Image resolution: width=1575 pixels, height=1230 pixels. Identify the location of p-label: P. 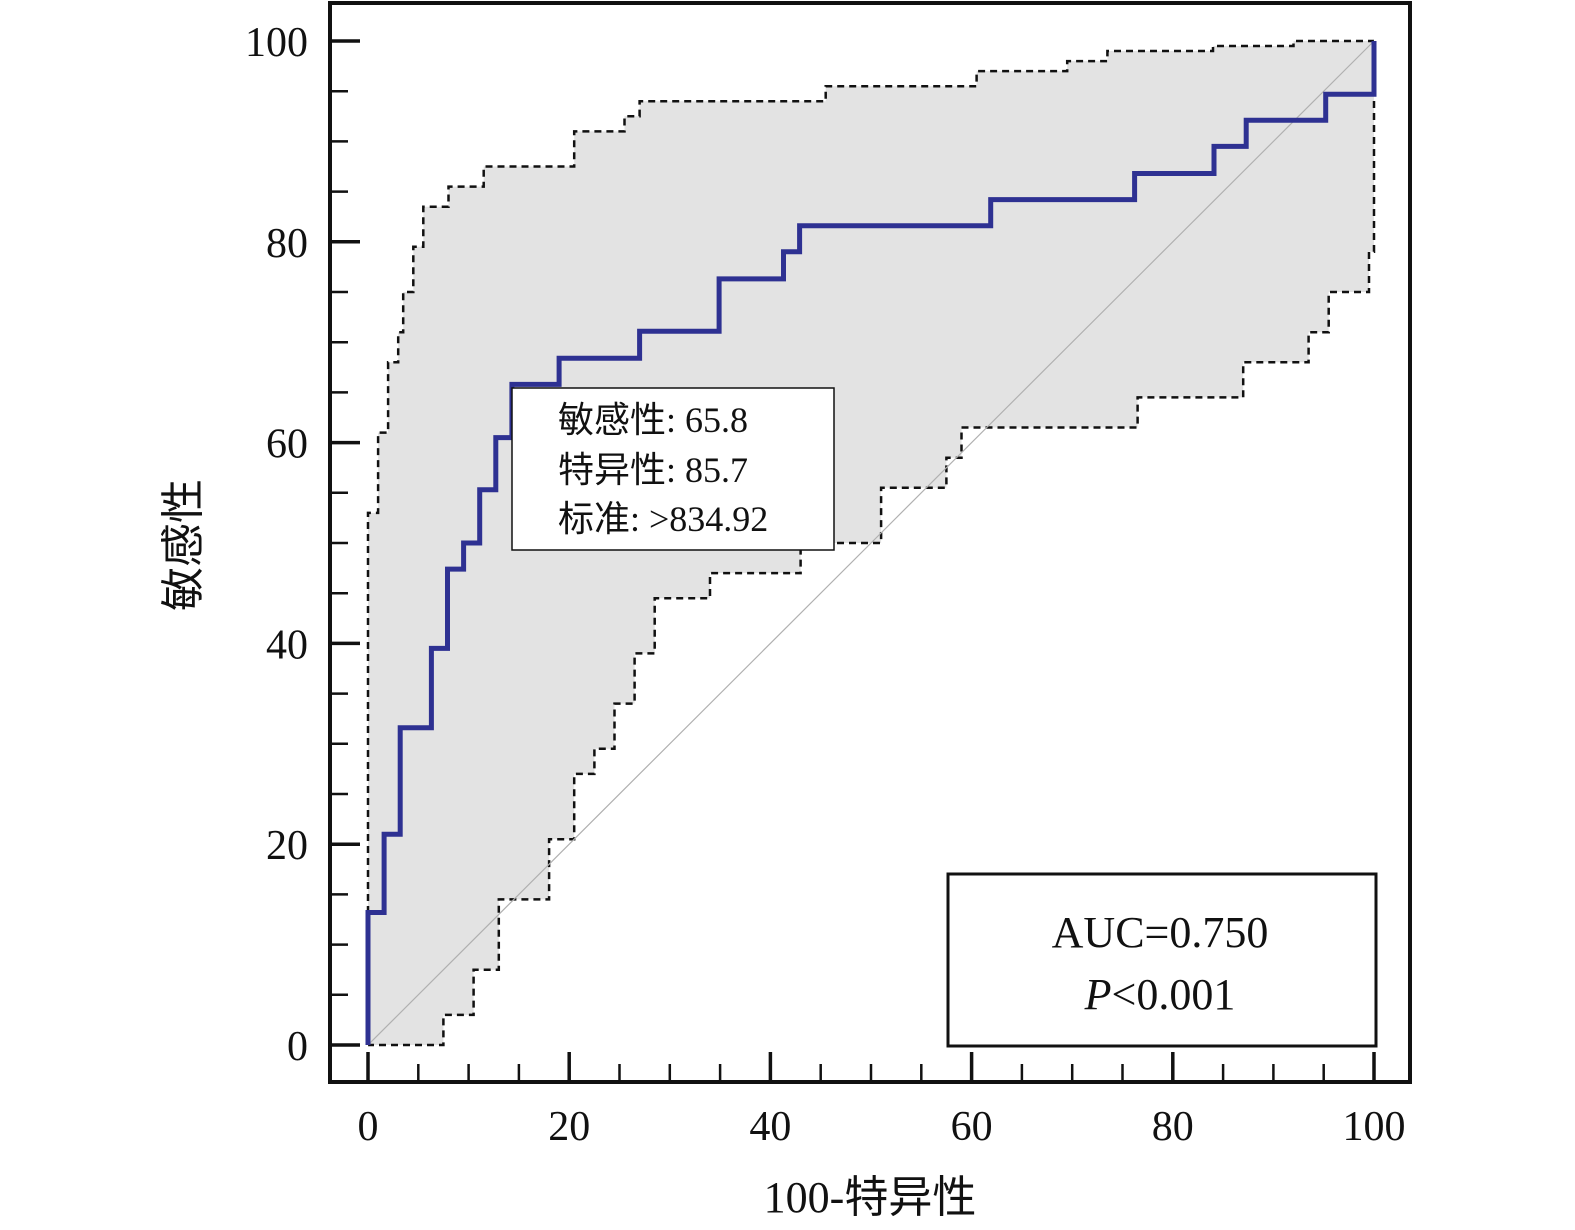
(1098, 994).